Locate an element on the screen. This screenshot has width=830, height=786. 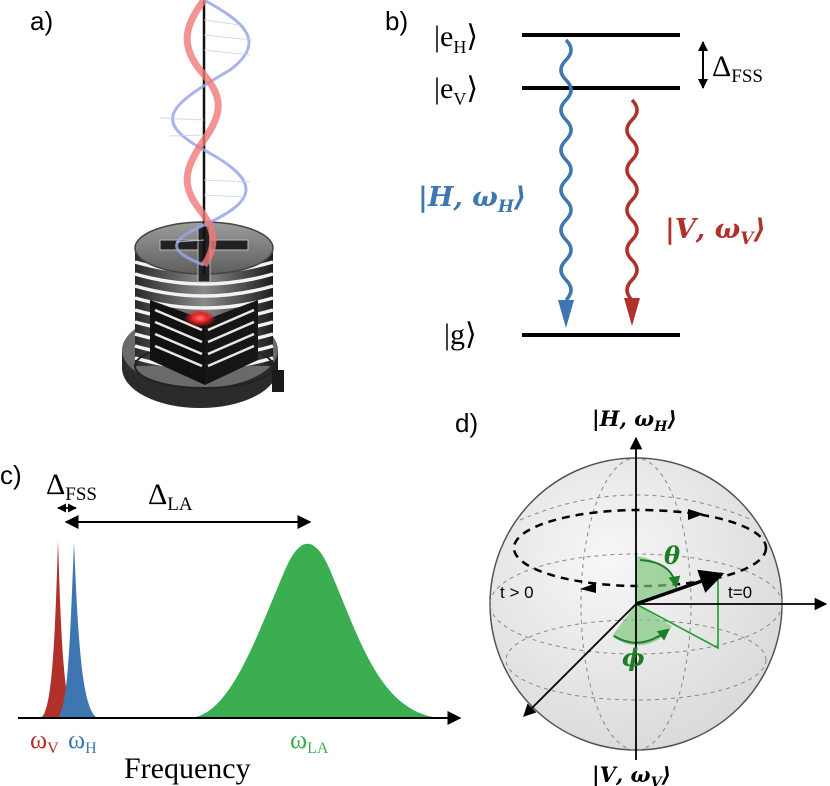
state-vector is located at coordinates (680, 587).